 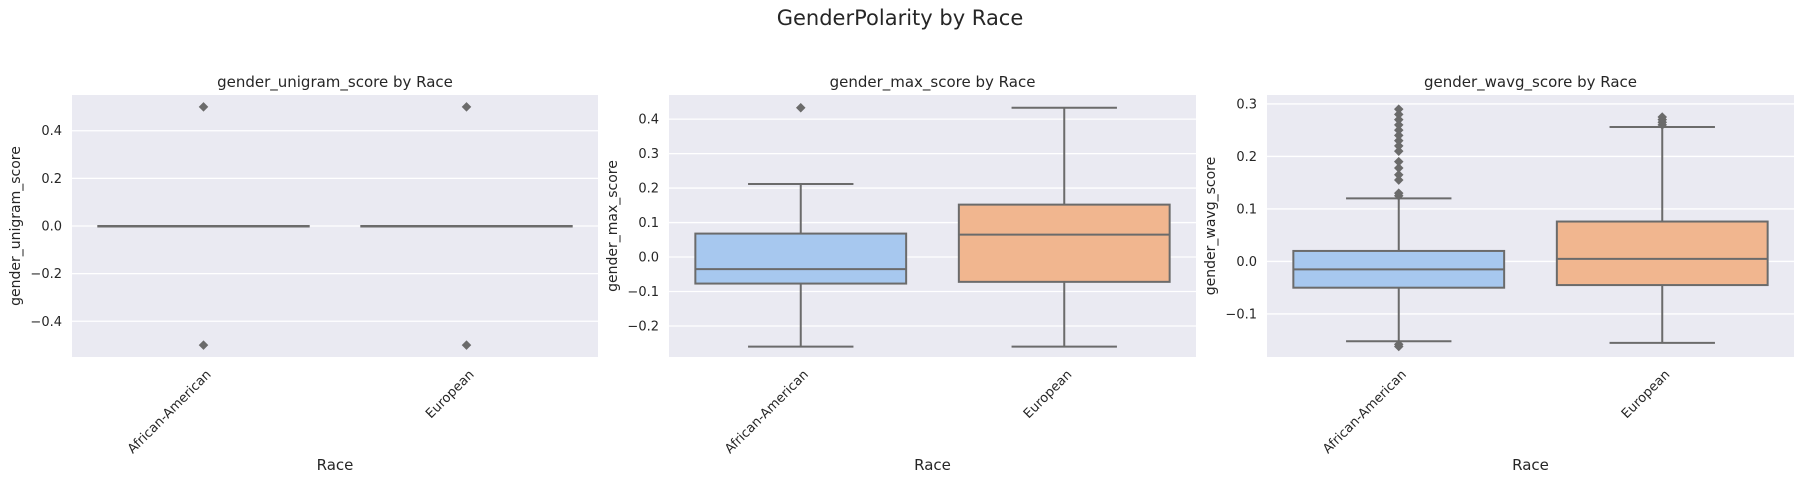 What do you see at coordinates (613, 226) in the screenshot?
I see `y-axis-label: gender_max_score` at bounding box center [613, 226].